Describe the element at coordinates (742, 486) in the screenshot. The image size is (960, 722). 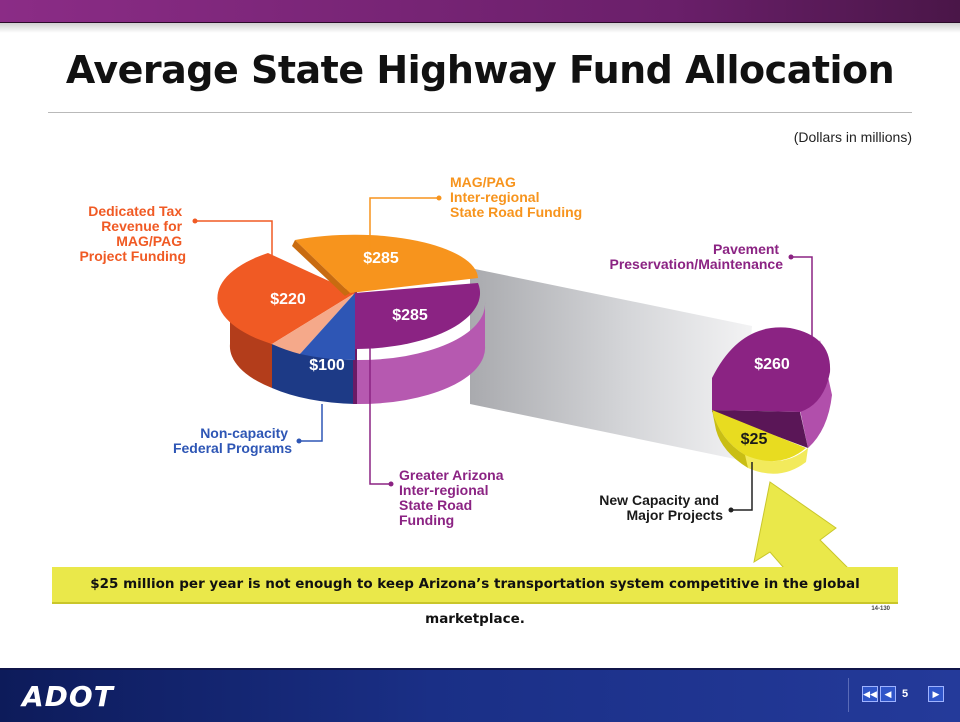
I see `leader-newcap` at that location.